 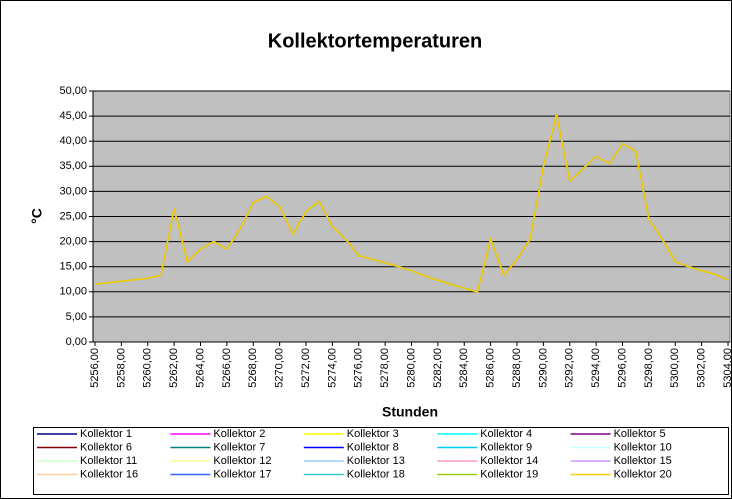 What do you see at coordinates (373, 434) in the screenshot?
I see `legend-label: Kollektor 3` at bounding box center [373, 434].